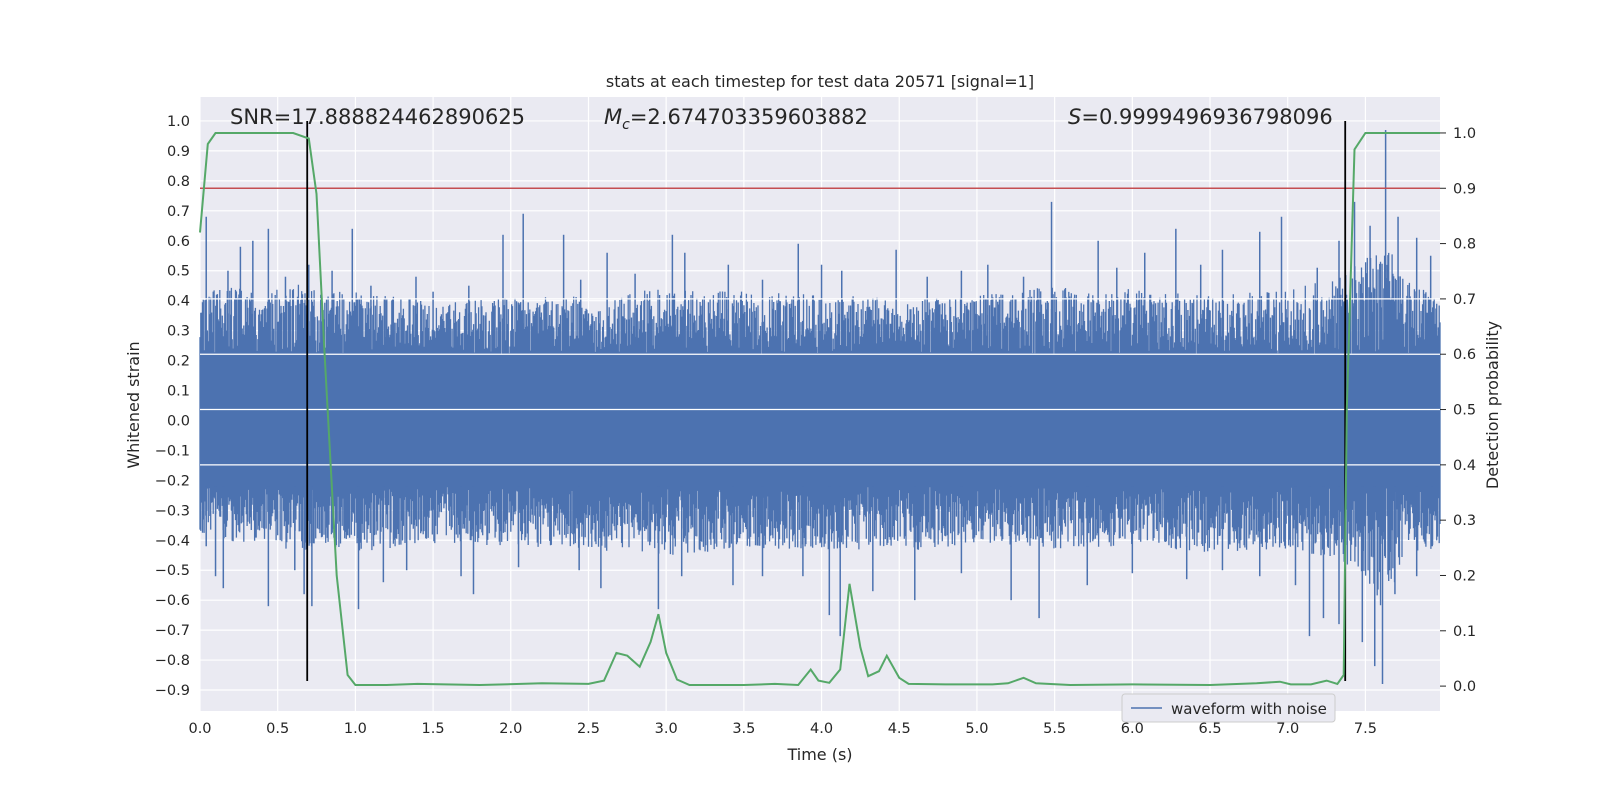  What do you see at coordinates (1464, 521) in the screenshot?
I see `y2-tick-label: 0.3` at bounding box center [1464, 521].